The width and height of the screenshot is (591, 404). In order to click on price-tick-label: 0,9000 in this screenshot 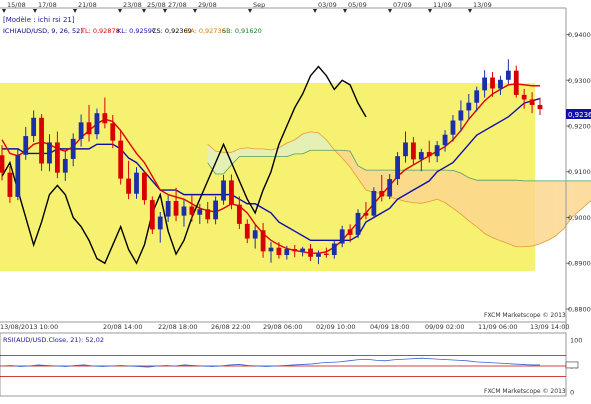, I will do `click(579, 218)`.